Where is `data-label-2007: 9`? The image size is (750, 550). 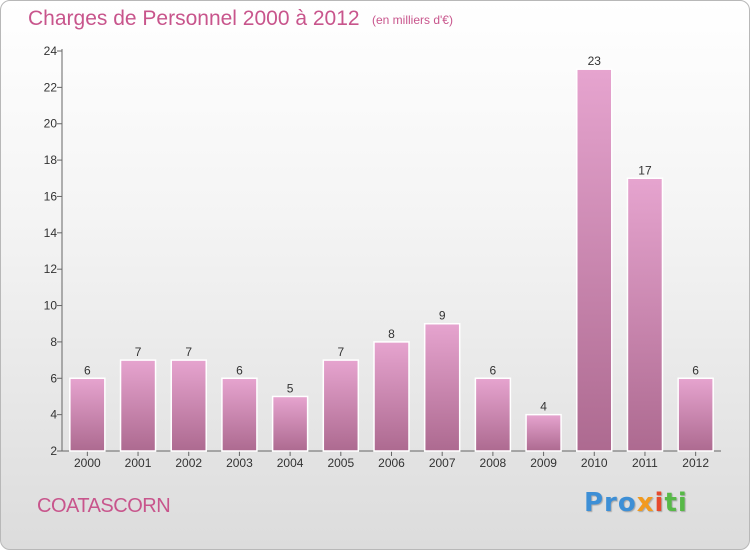
data-label-2007: 9 is located at coordinates (442, 316).